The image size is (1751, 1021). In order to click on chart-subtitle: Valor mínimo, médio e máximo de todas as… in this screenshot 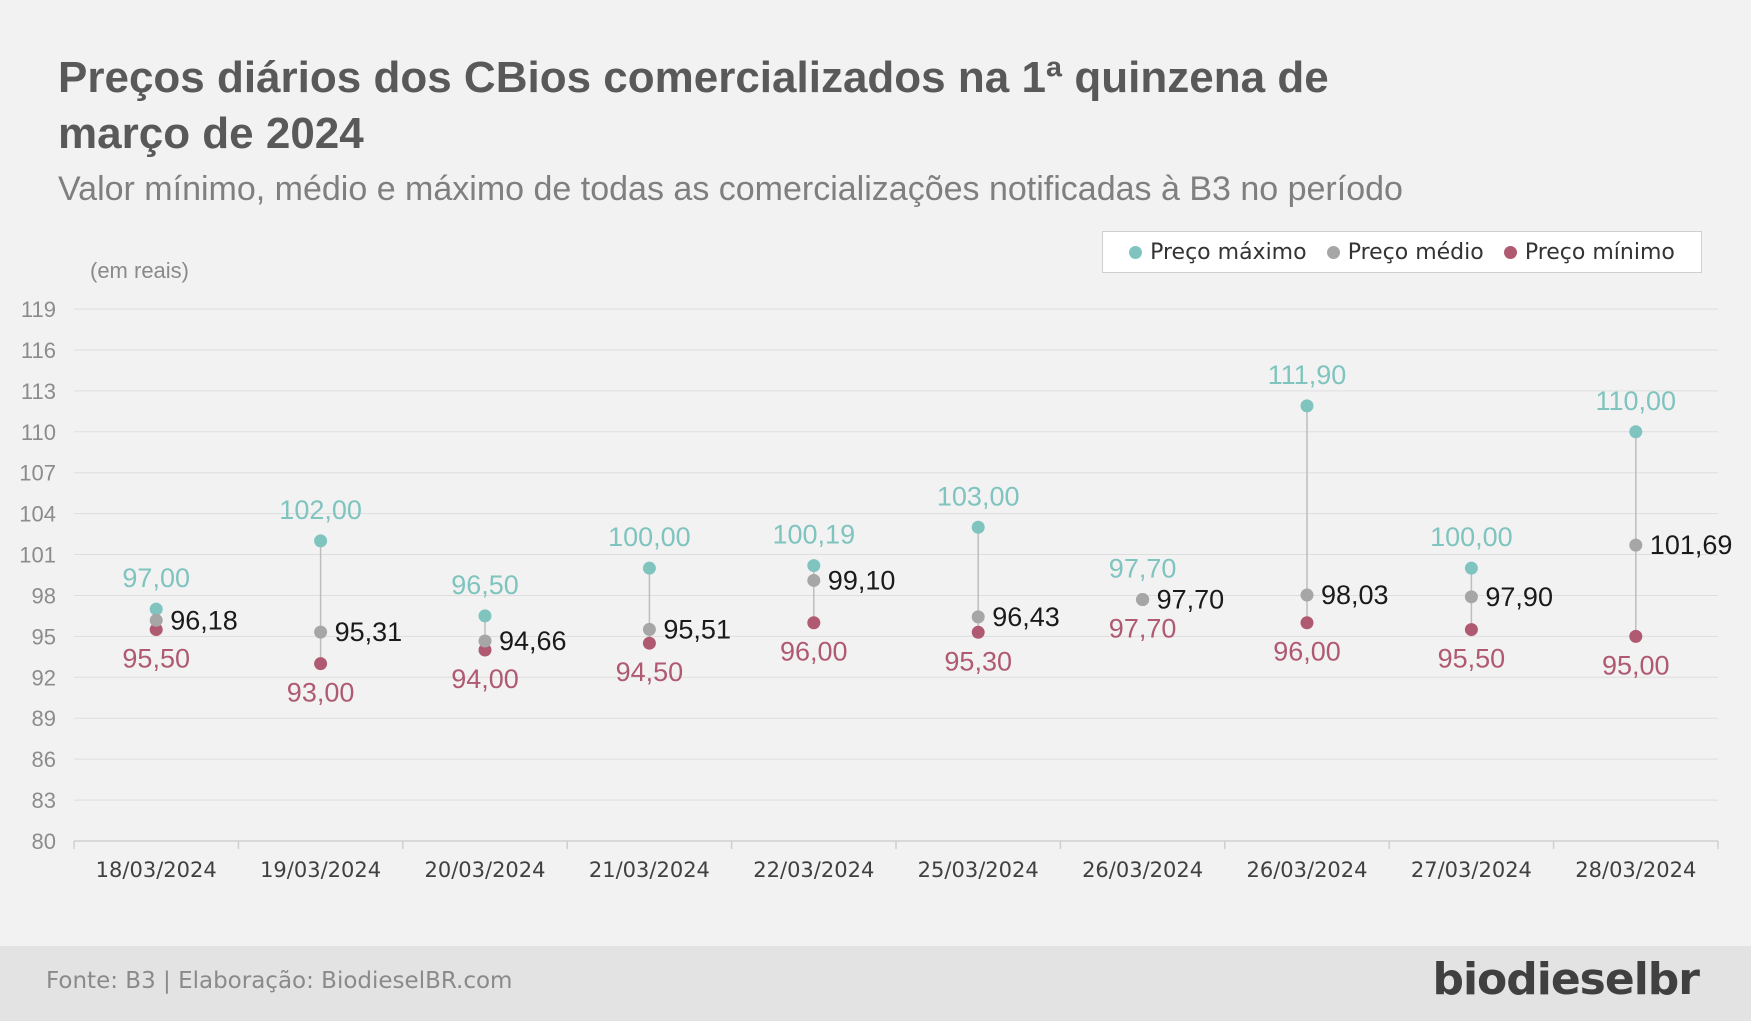, I will do `click(730, 189)`.